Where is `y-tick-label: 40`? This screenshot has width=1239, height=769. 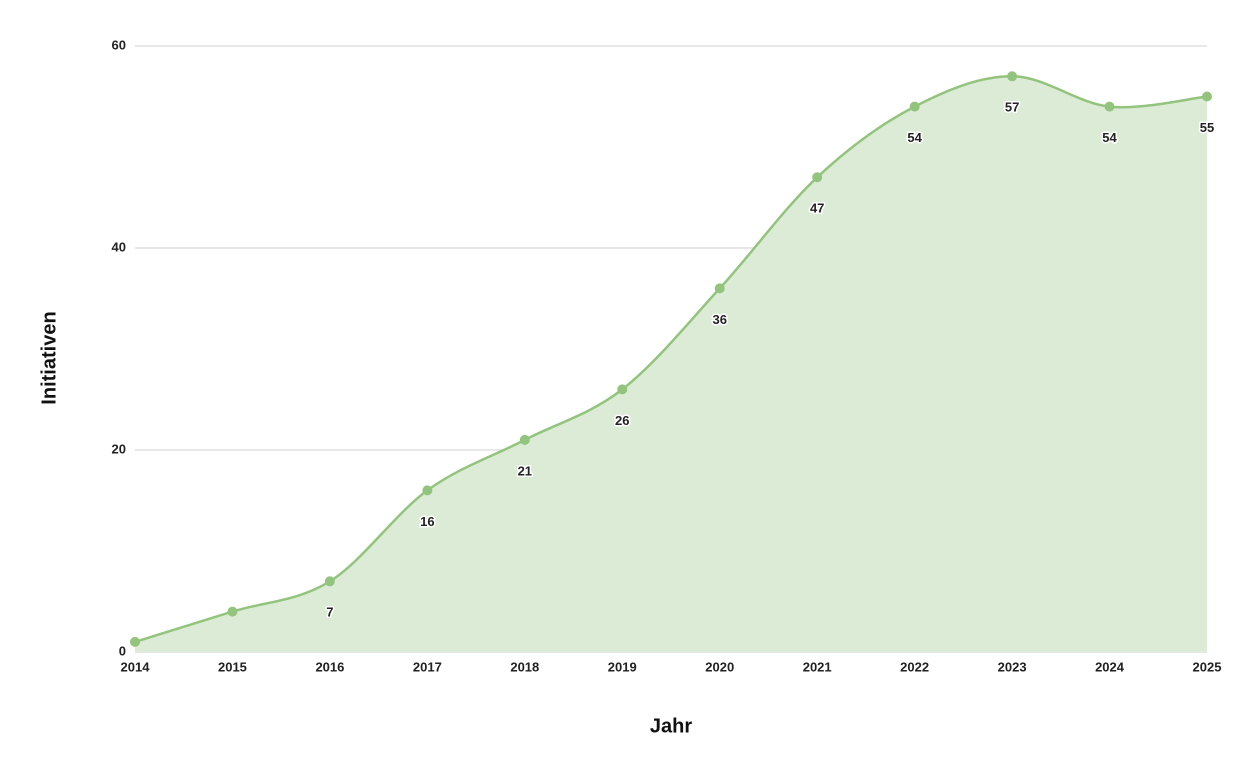
y-tick-label: 40 is located at coordinates (119, 246).